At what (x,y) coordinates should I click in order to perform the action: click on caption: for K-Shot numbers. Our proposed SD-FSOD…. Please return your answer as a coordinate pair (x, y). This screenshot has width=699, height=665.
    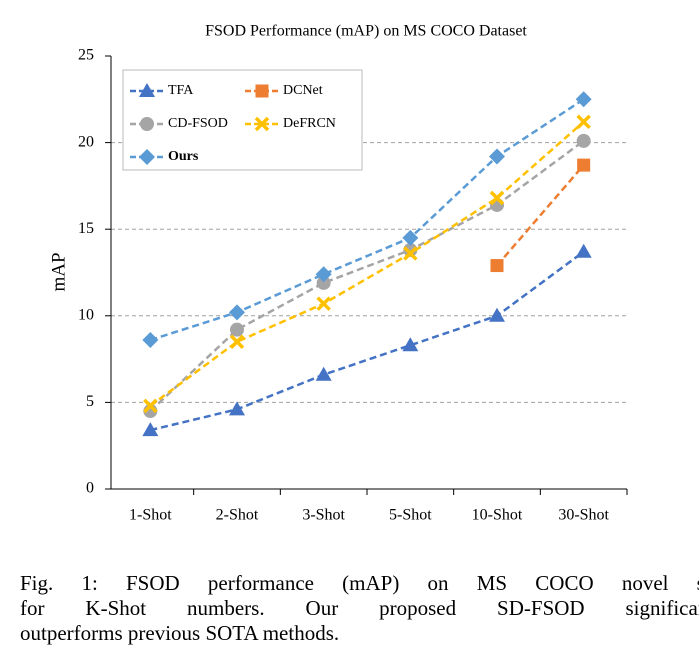
    Looking at the image, I should click on (359, 608).